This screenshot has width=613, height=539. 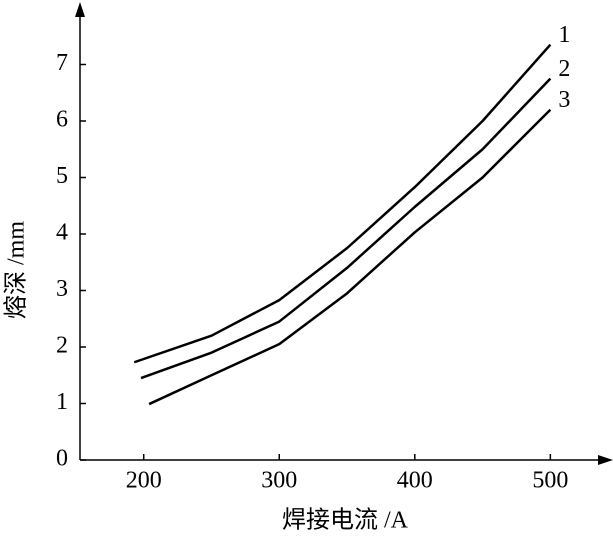 What do you see at coordinates (62, 233) in the screenshot?
I see `y-tick-label: 4` at bounding box center [62, 233].